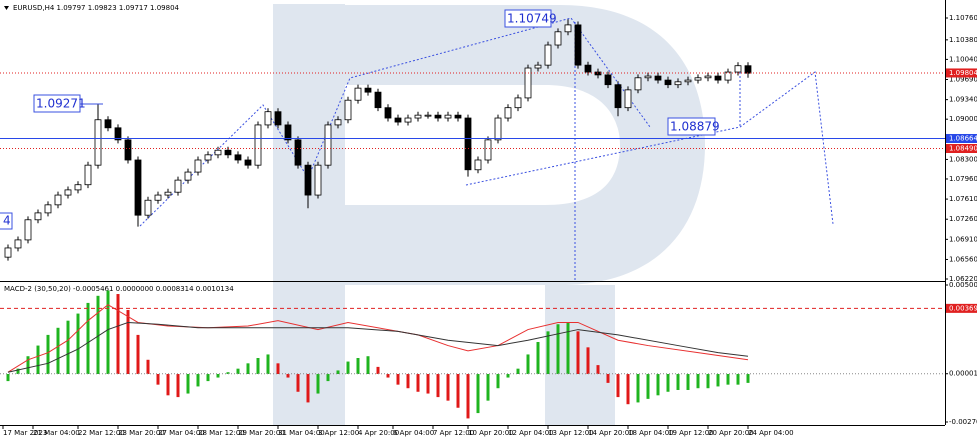 This screenshot has width=977, height=440. I want to click on x-tick-label: 3 Apr 12:00, so click(338, 433).